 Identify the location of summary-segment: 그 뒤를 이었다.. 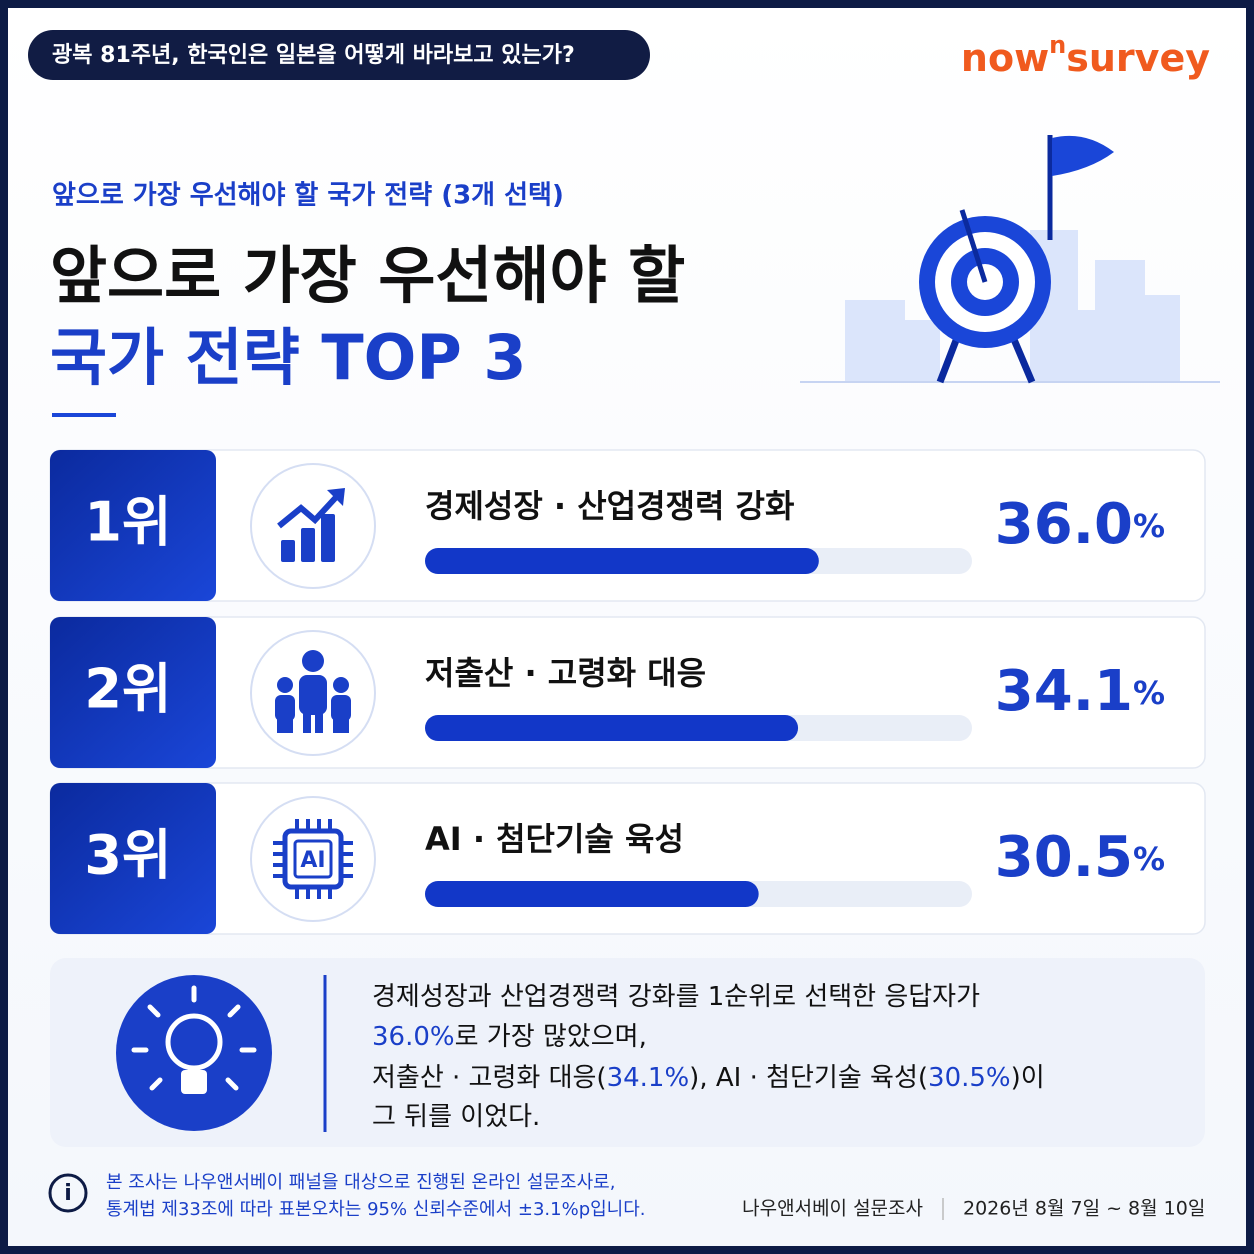
(456, 1117).